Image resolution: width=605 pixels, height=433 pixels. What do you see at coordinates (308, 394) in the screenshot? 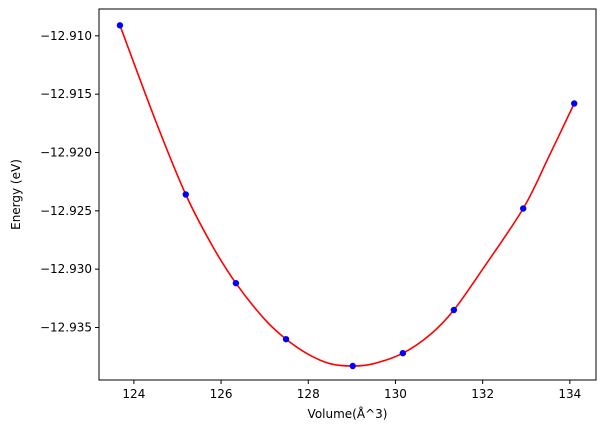
I see `x-tick-label: 128` at bounding box center [308, 394].